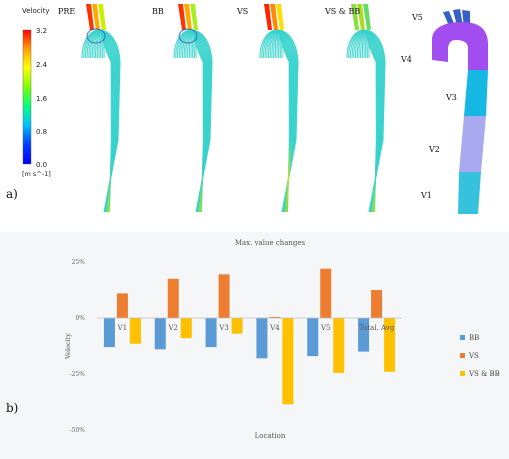 This screenshot has width=509, height=459. Describe the element at coordinates (12, 194) in the screenshot. I see `panel-a-label: a)` at that location.